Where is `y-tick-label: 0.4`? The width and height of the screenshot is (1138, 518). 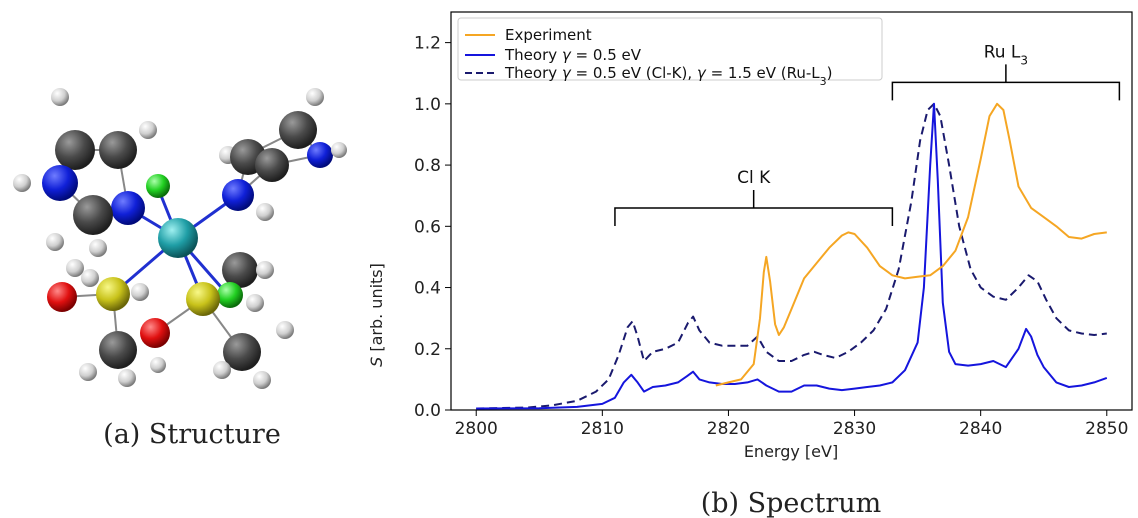
y-tick-label: 0.4 is located at coordinates (427, 289).